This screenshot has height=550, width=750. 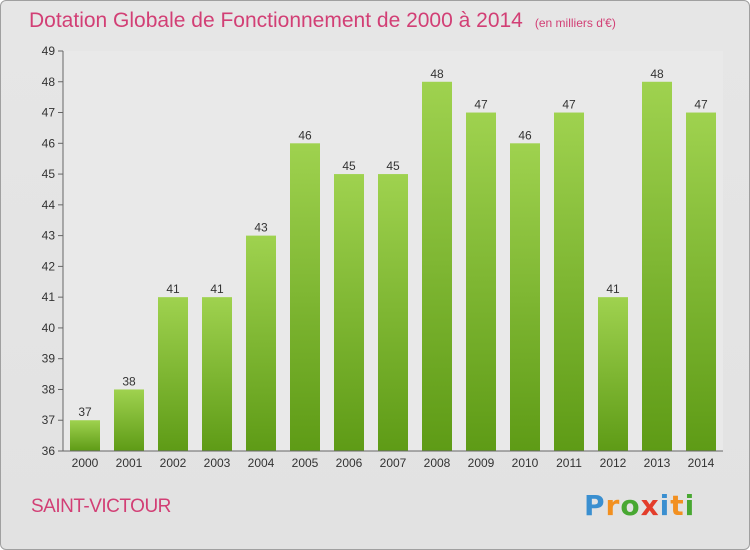 What do you see at coordinates (49, 82) in the screenshot?
I see `y-tick-label: 48` at bounding box center [49, 82].